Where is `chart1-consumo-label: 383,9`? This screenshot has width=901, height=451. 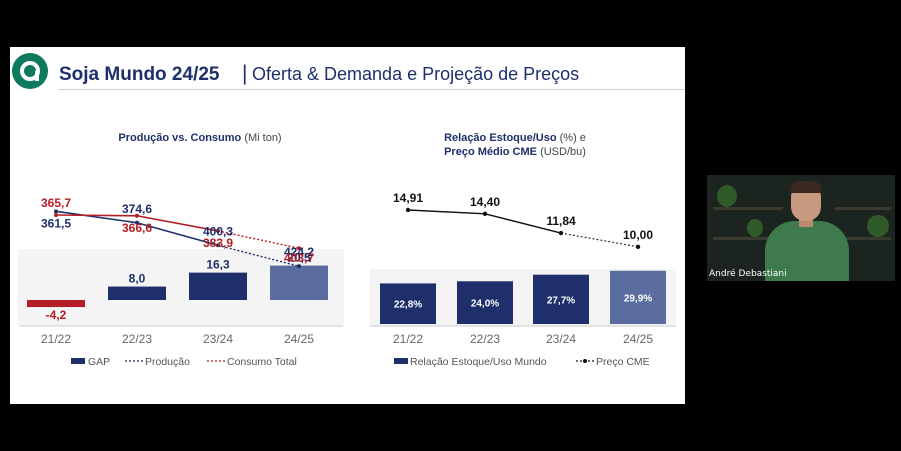 chart1-consumo-label: 383,9 is located at coordinates (218, 243).